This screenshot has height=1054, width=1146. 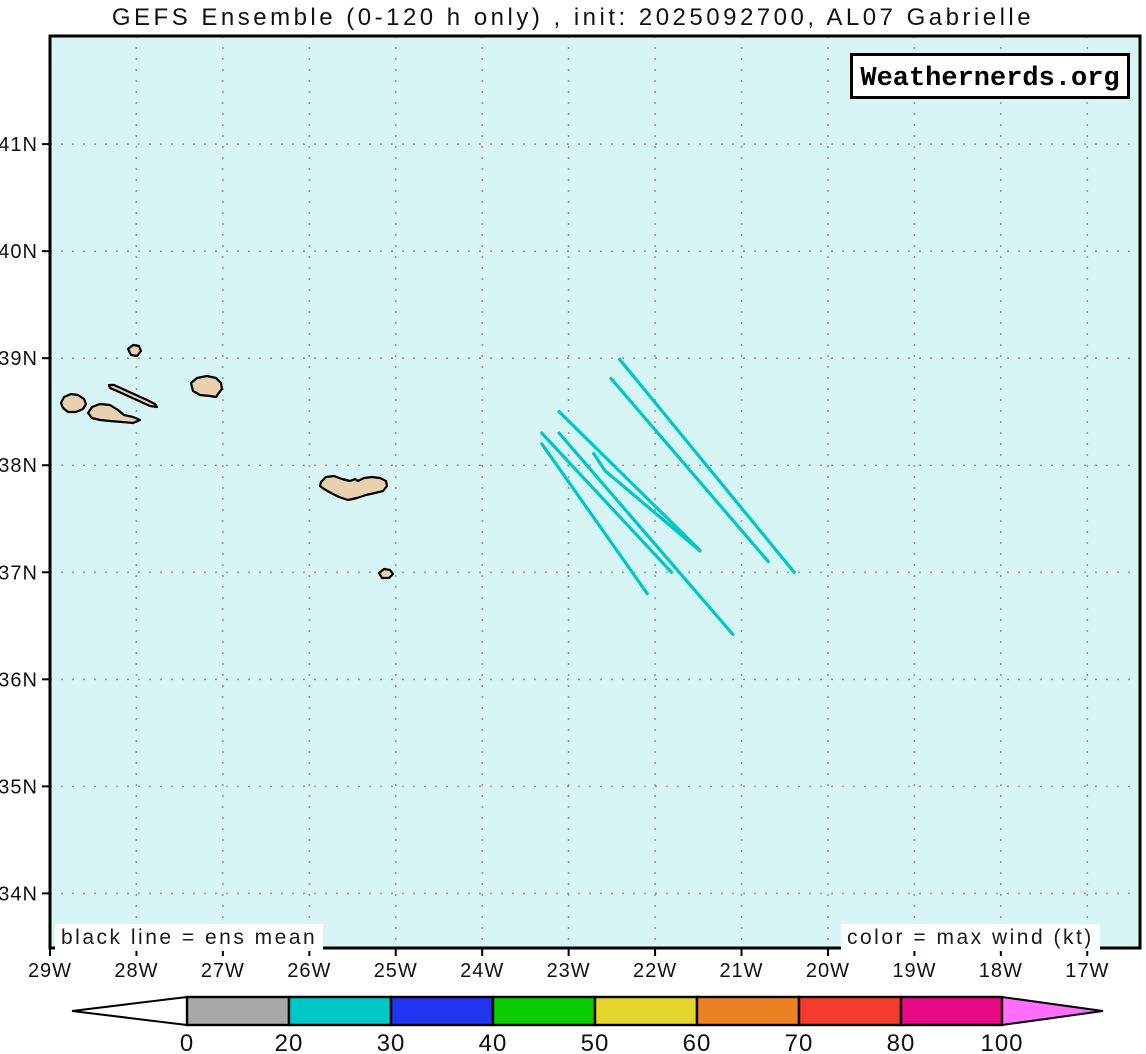 I want to click on colorbar-tick-label: 60, so click(x=697, y=1042).